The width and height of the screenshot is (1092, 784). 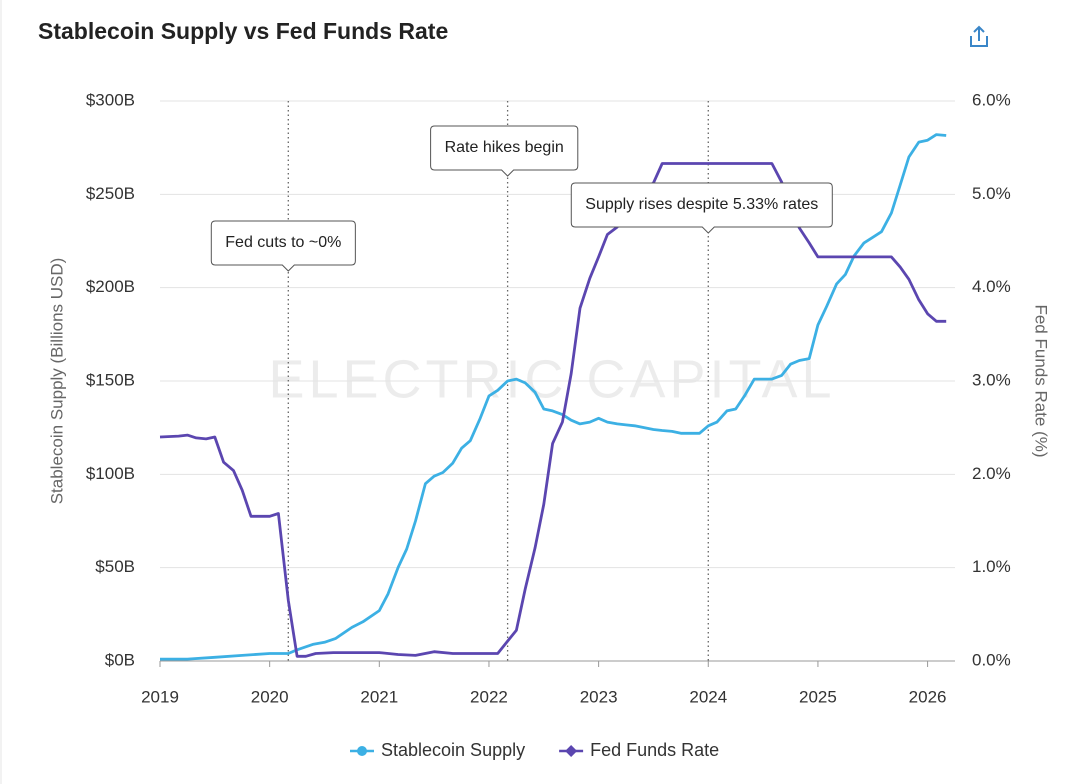 What do you see at coordinates (599, 696) in the screenshot?
I see `x-tick-label: 2023` at bounding box center [599, 696].